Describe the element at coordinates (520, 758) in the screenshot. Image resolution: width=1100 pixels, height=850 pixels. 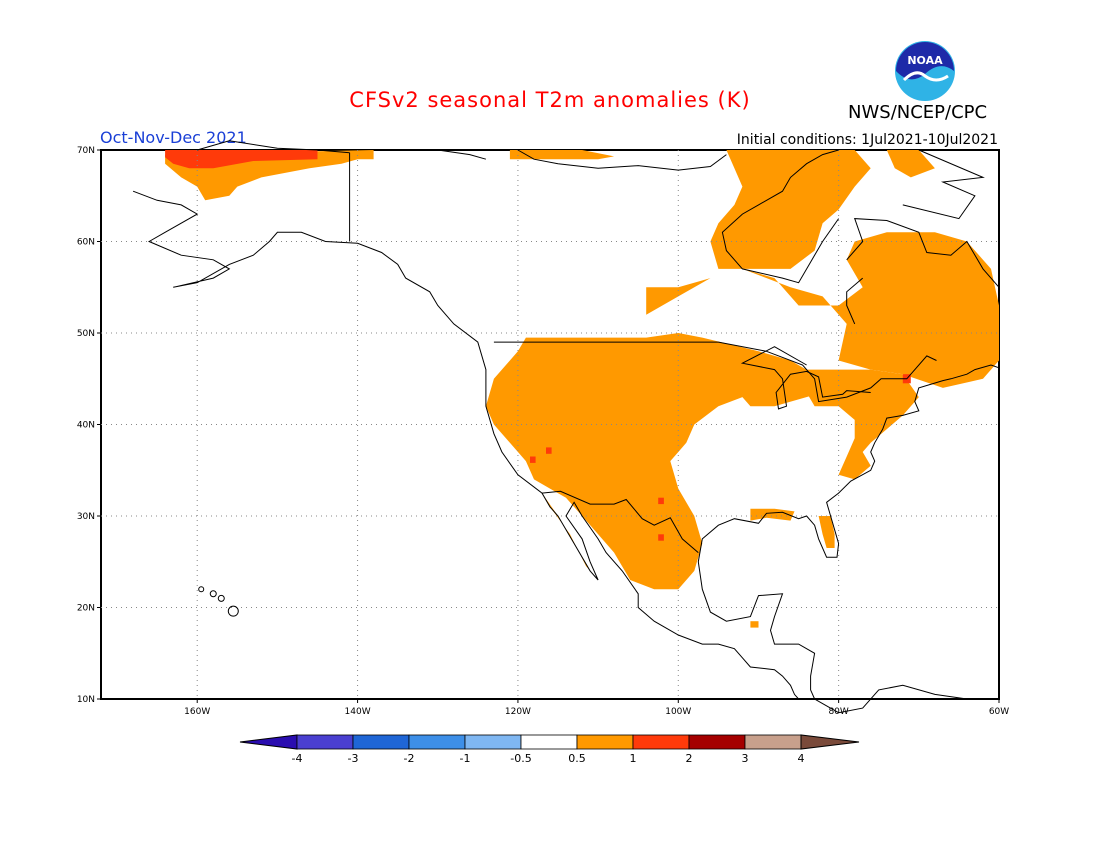
I see `colorbar-label: -0.5` at that location.